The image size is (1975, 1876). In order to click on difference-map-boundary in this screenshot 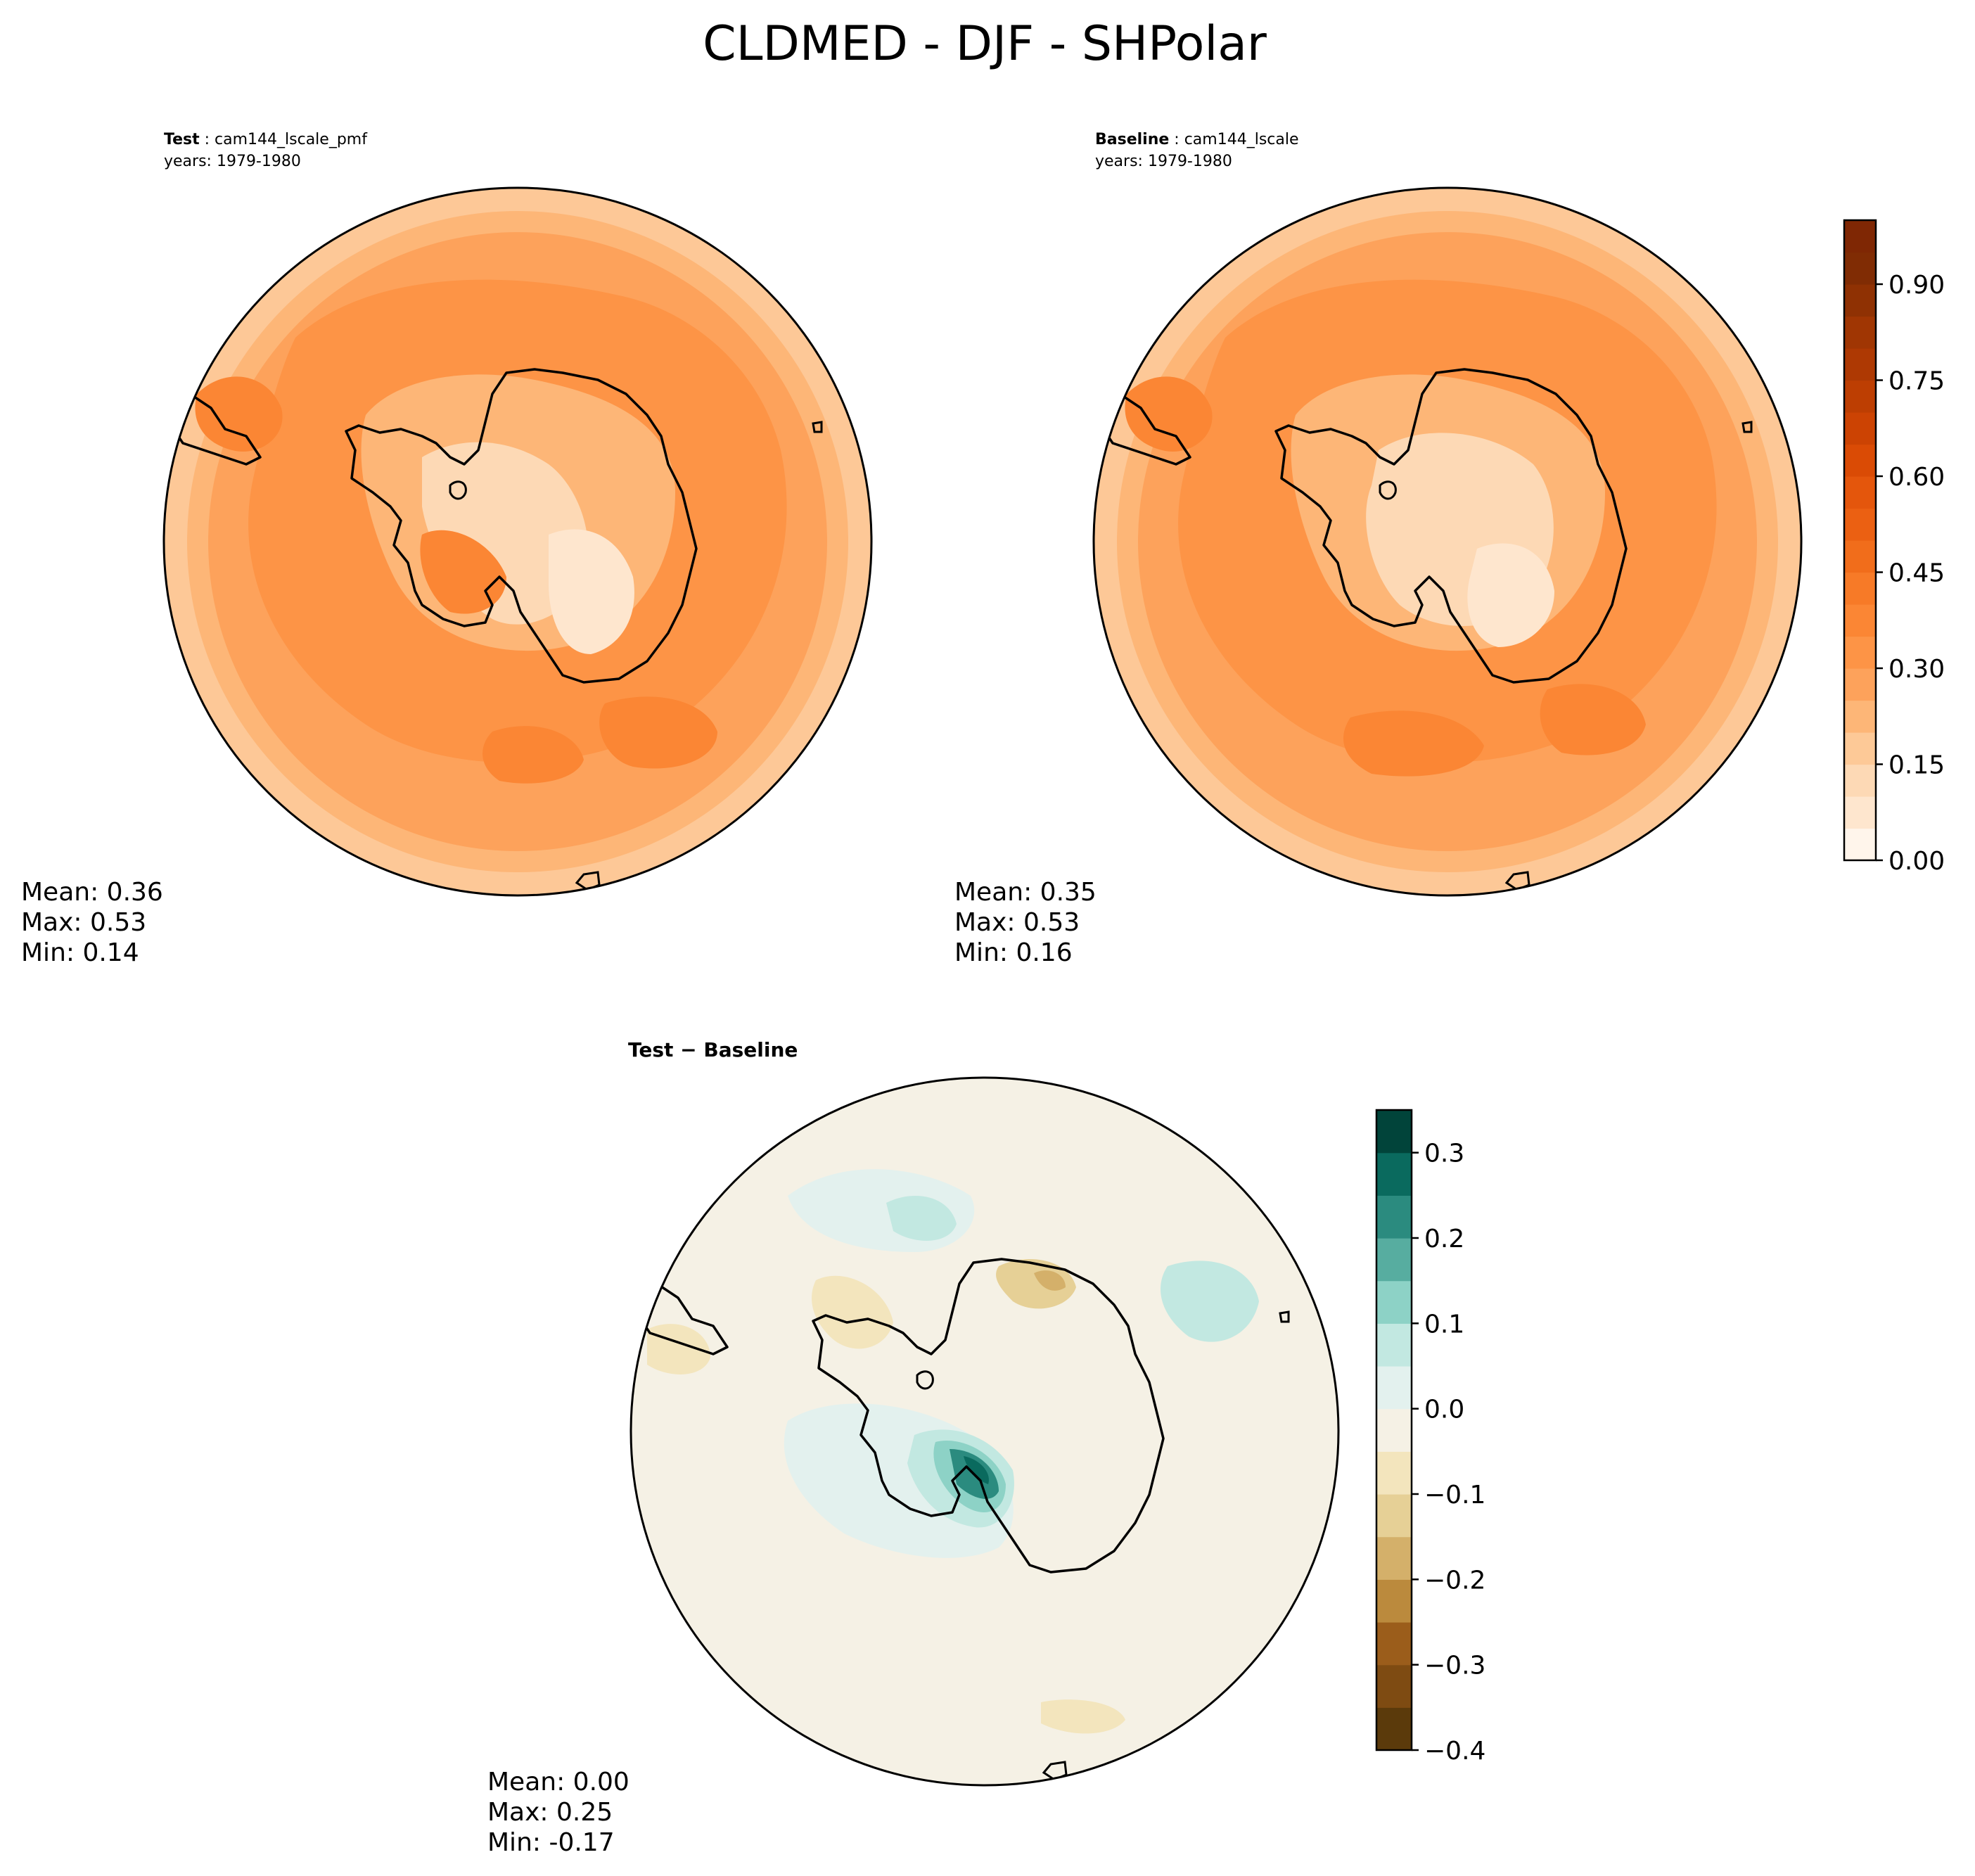, I will do `click(984, 1431)`.